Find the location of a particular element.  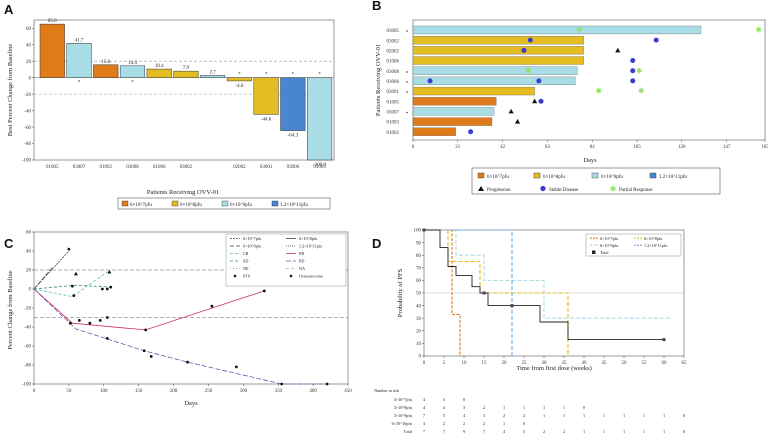

data-point-triangle is located at coordinates (109, 271).